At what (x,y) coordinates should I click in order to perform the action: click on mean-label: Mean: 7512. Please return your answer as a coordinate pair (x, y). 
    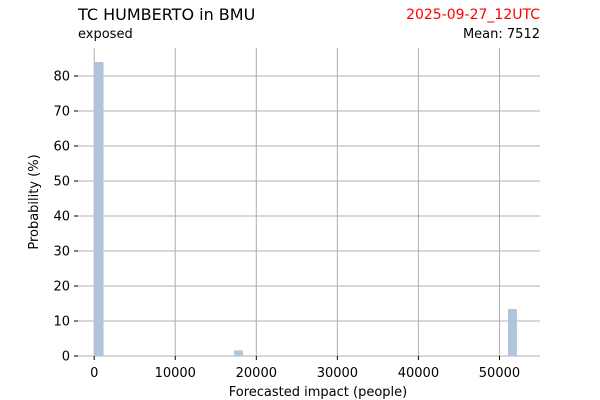
    Looking at the image, I should click on (501, 34).